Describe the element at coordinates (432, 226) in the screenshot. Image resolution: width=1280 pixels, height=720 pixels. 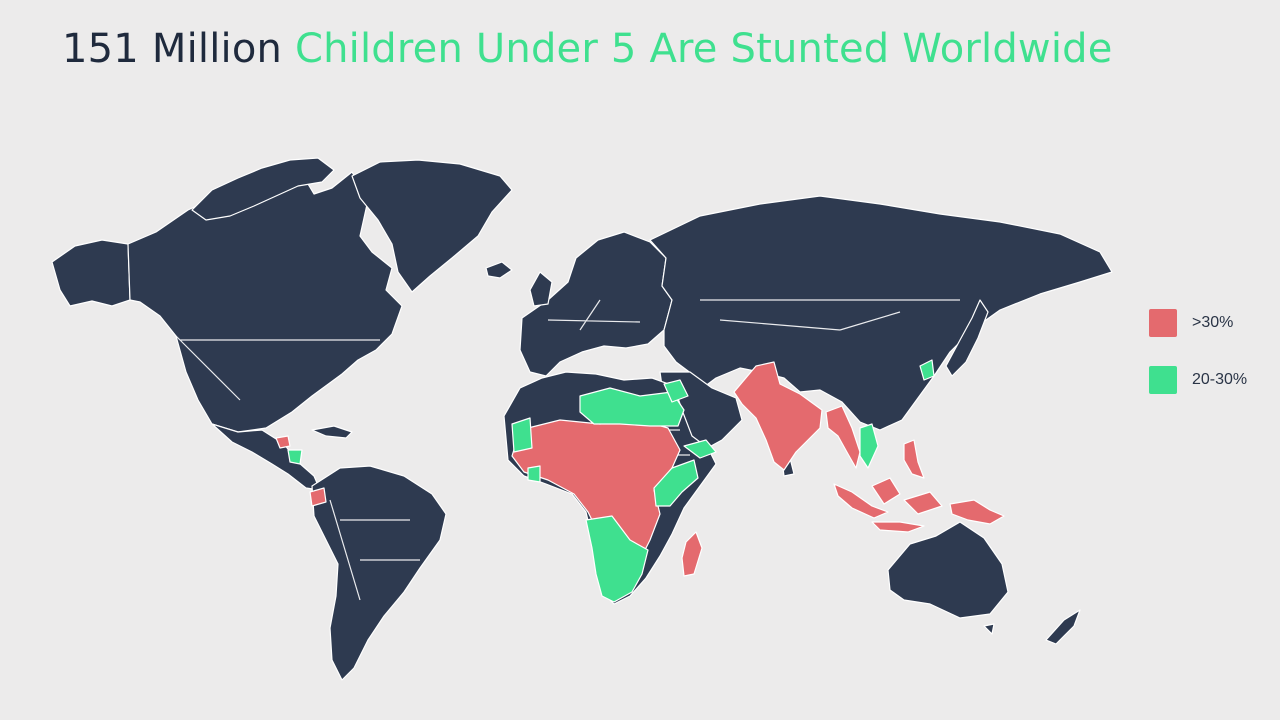
I see `greenland-landmass` at that location.